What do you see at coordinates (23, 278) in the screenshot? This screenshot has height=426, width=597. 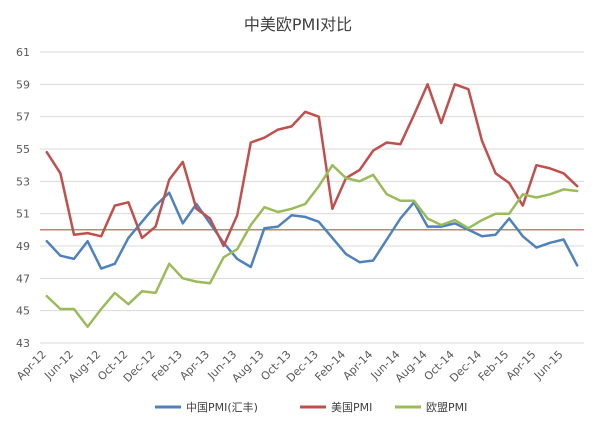 I see `y-tick-label: 47` at bounding box center [23, 278].